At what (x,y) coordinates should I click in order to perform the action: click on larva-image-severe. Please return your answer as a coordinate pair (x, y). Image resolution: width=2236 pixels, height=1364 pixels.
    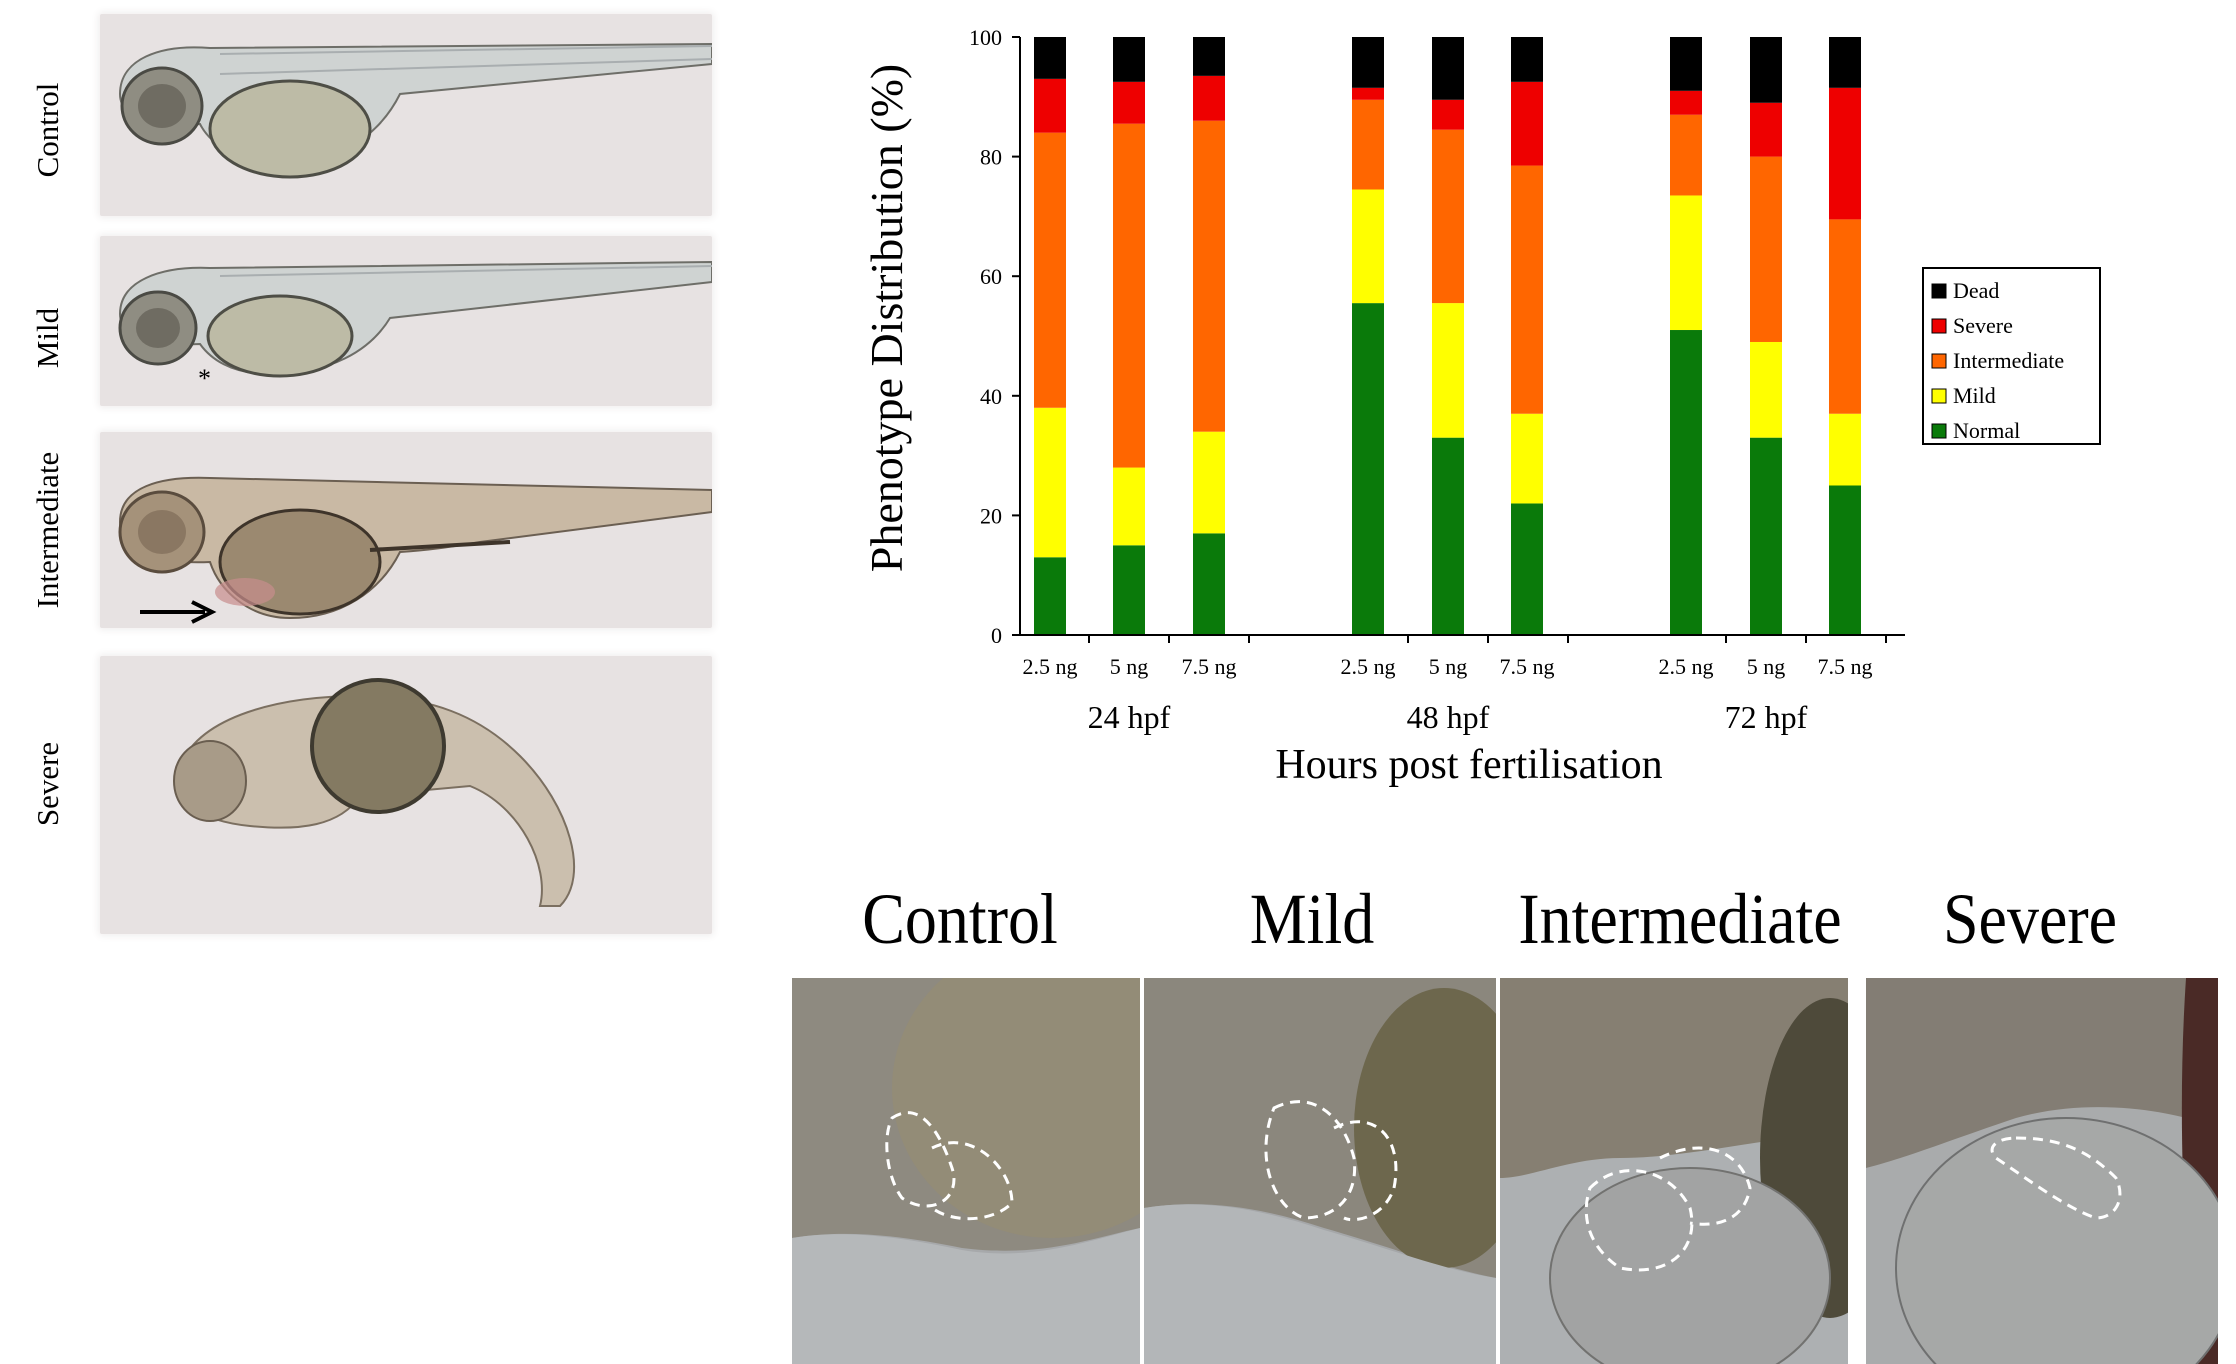
    Looking at the image, I should click on (374, 792).